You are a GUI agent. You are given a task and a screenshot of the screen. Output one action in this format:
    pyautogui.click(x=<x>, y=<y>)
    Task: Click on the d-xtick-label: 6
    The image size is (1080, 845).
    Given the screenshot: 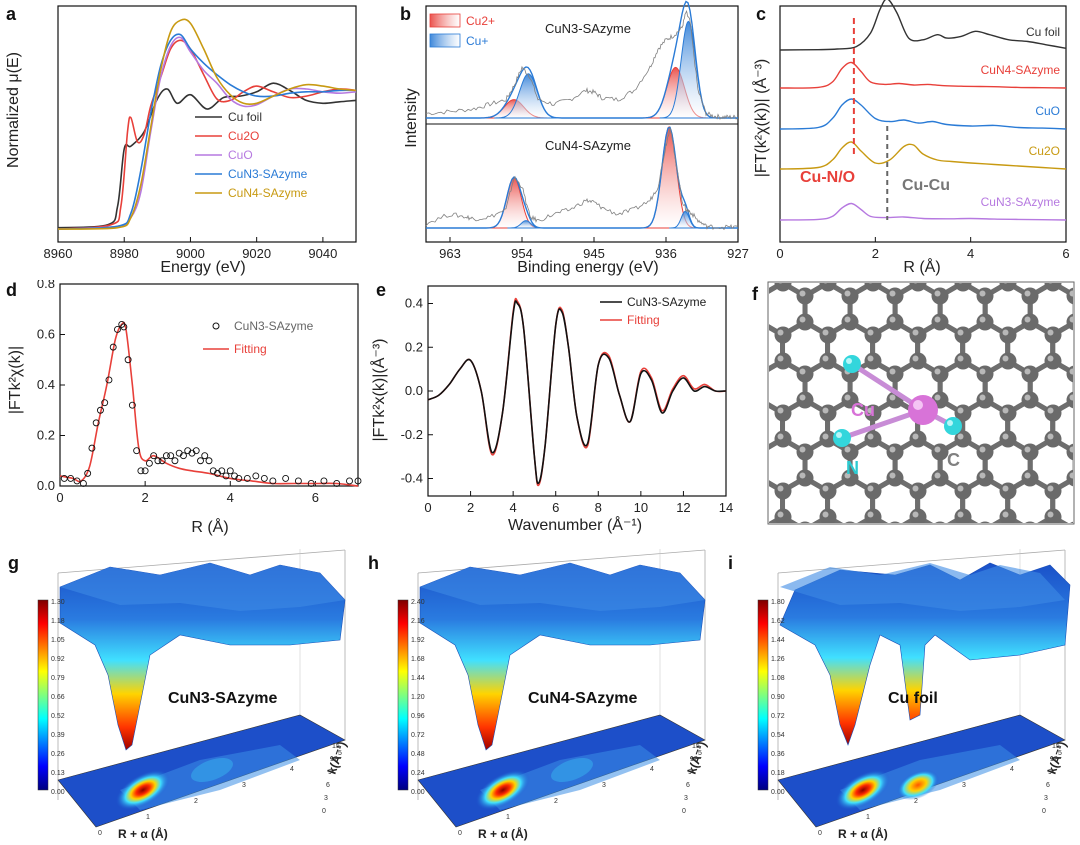 What is the action you would take?
    pyautogui.click(x=315, y=497)
    